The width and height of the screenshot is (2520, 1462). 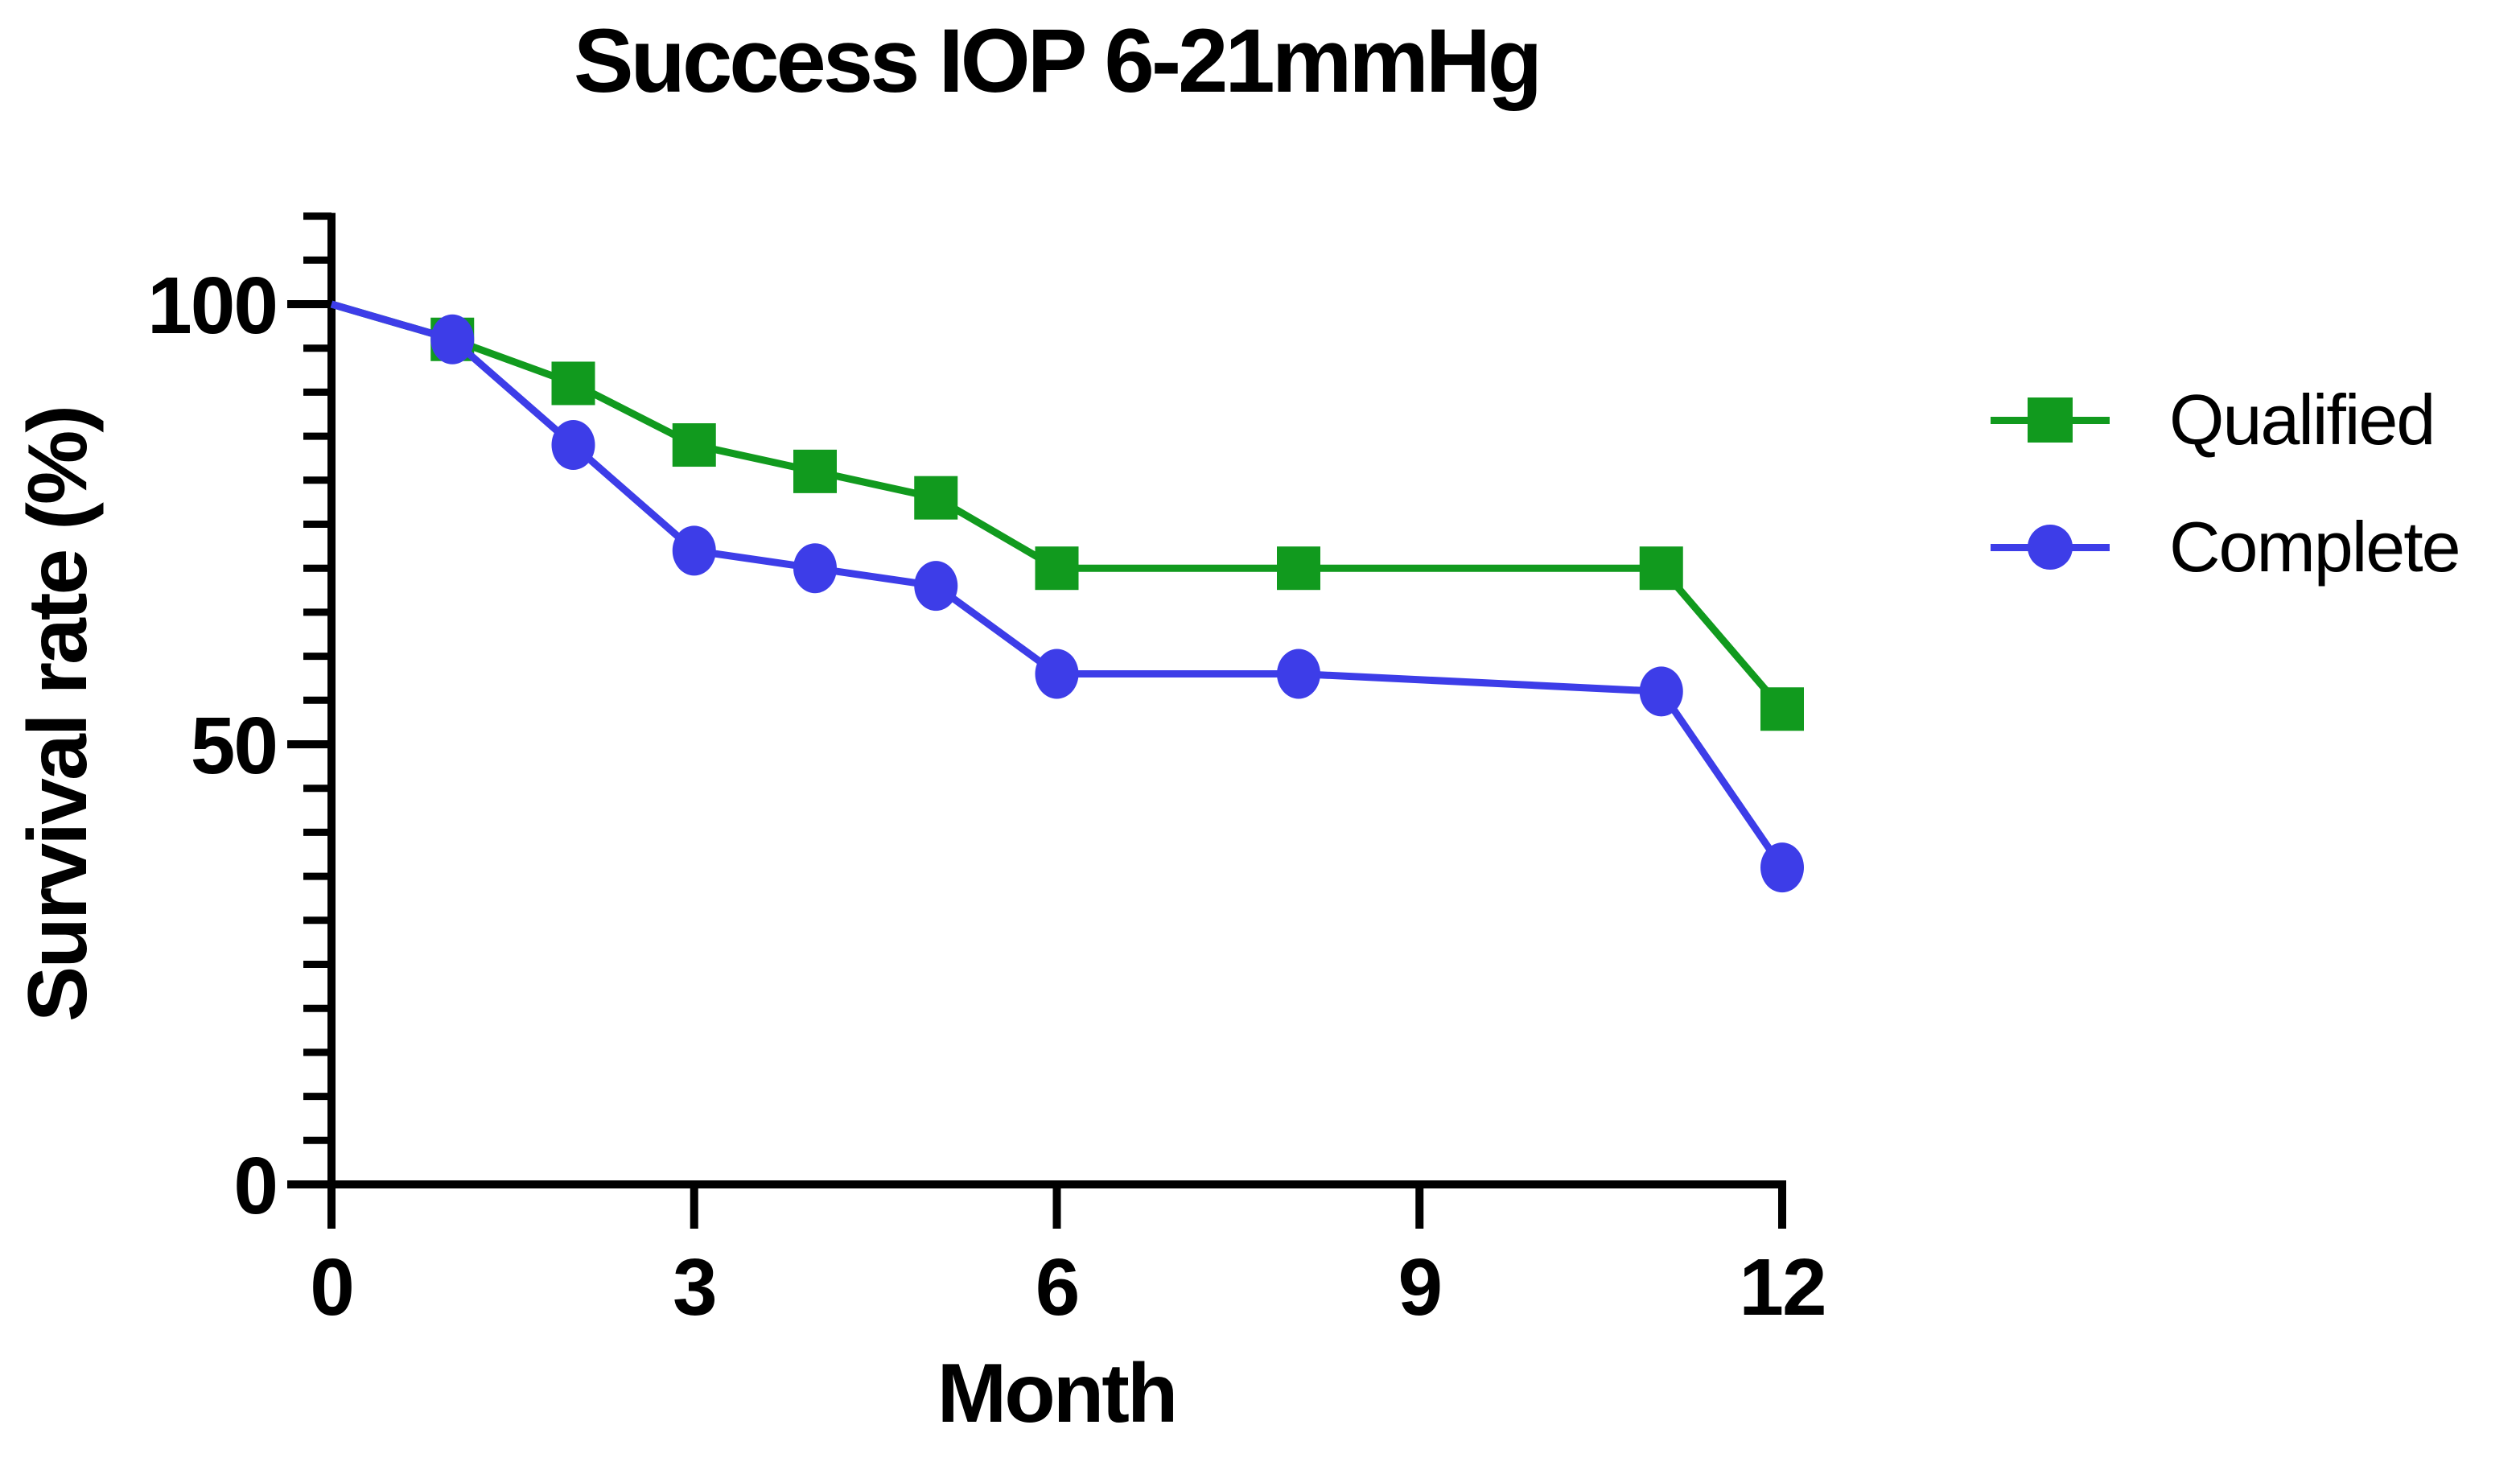 I want to click on marker-qualified-m12, so click(x=1782, y=709).